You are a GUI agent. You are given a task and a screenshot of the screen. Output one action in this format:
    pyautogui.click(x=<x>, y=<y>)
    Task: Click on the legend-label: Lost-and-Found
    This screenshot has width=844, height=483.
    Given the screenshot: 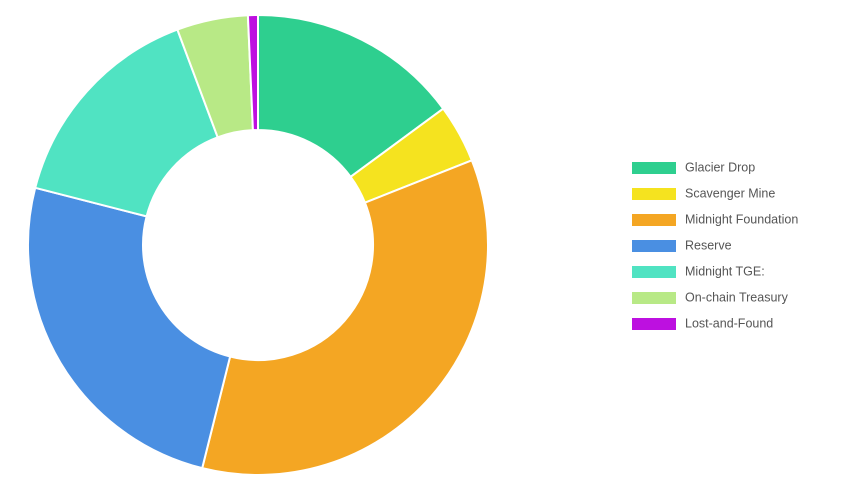 What is the action you would take?
    pyautogui.click(x=729, y=323)
    